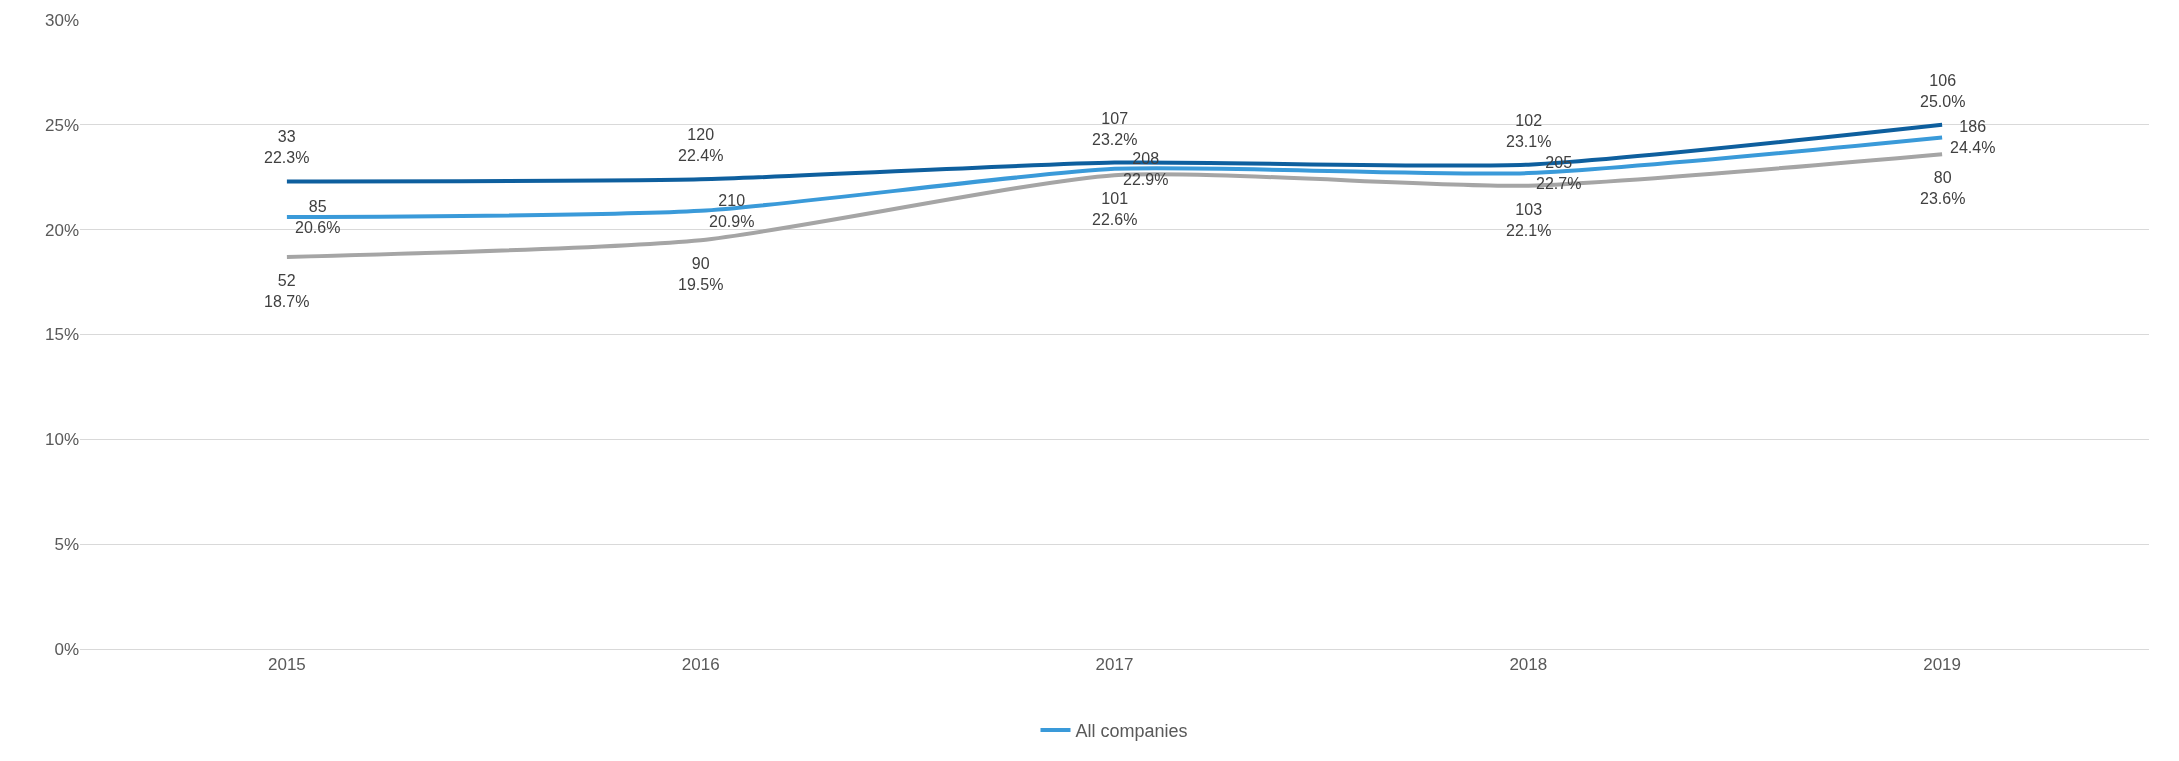 The width and height of the screenshot is (2179, 761). What do you see at coordinates (1114, 665) in the screenshot?
I see `x-tick-label: 2017` at bounding box center [1114, 665].